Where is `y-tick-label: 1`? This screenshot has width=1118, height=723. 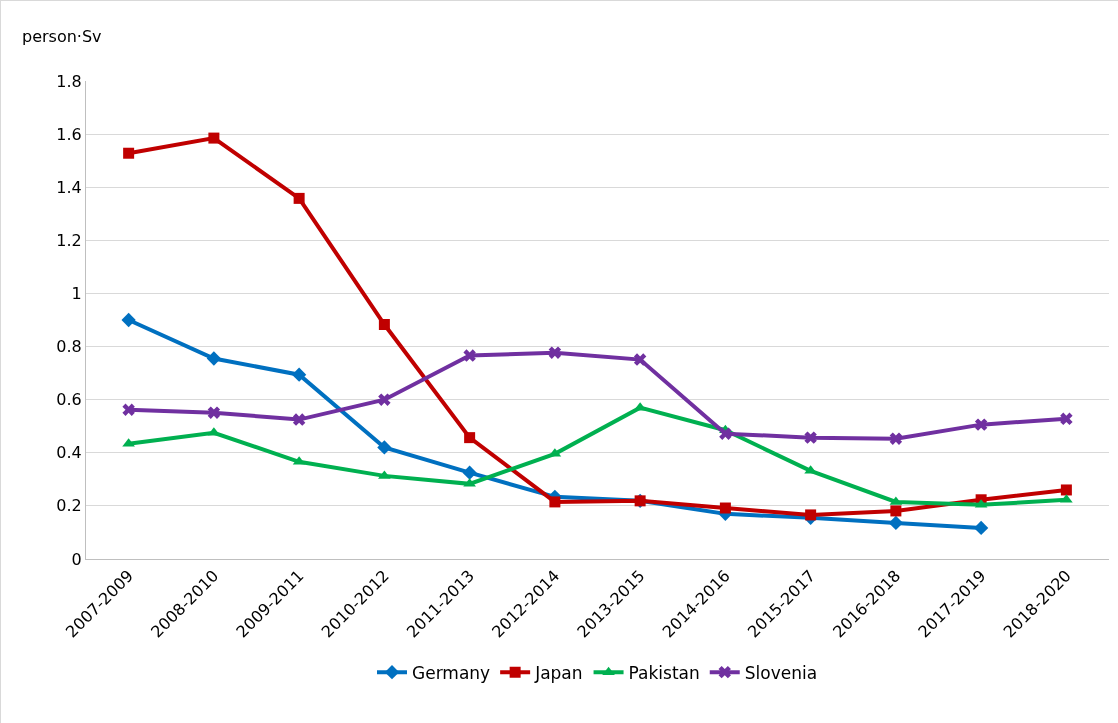
y-tick-label: 1 is located at coordinates (76, 294).